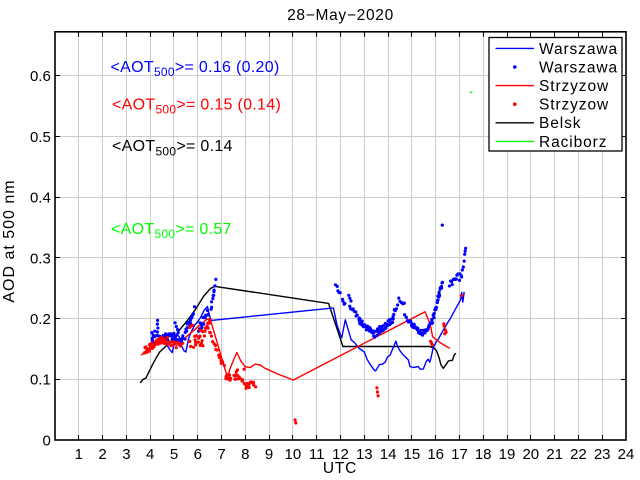 This screenshot has width=640, height=480. Describe the element at coordinates (174, 454) in the screenshot. I see `svg-text: 5` at that location.